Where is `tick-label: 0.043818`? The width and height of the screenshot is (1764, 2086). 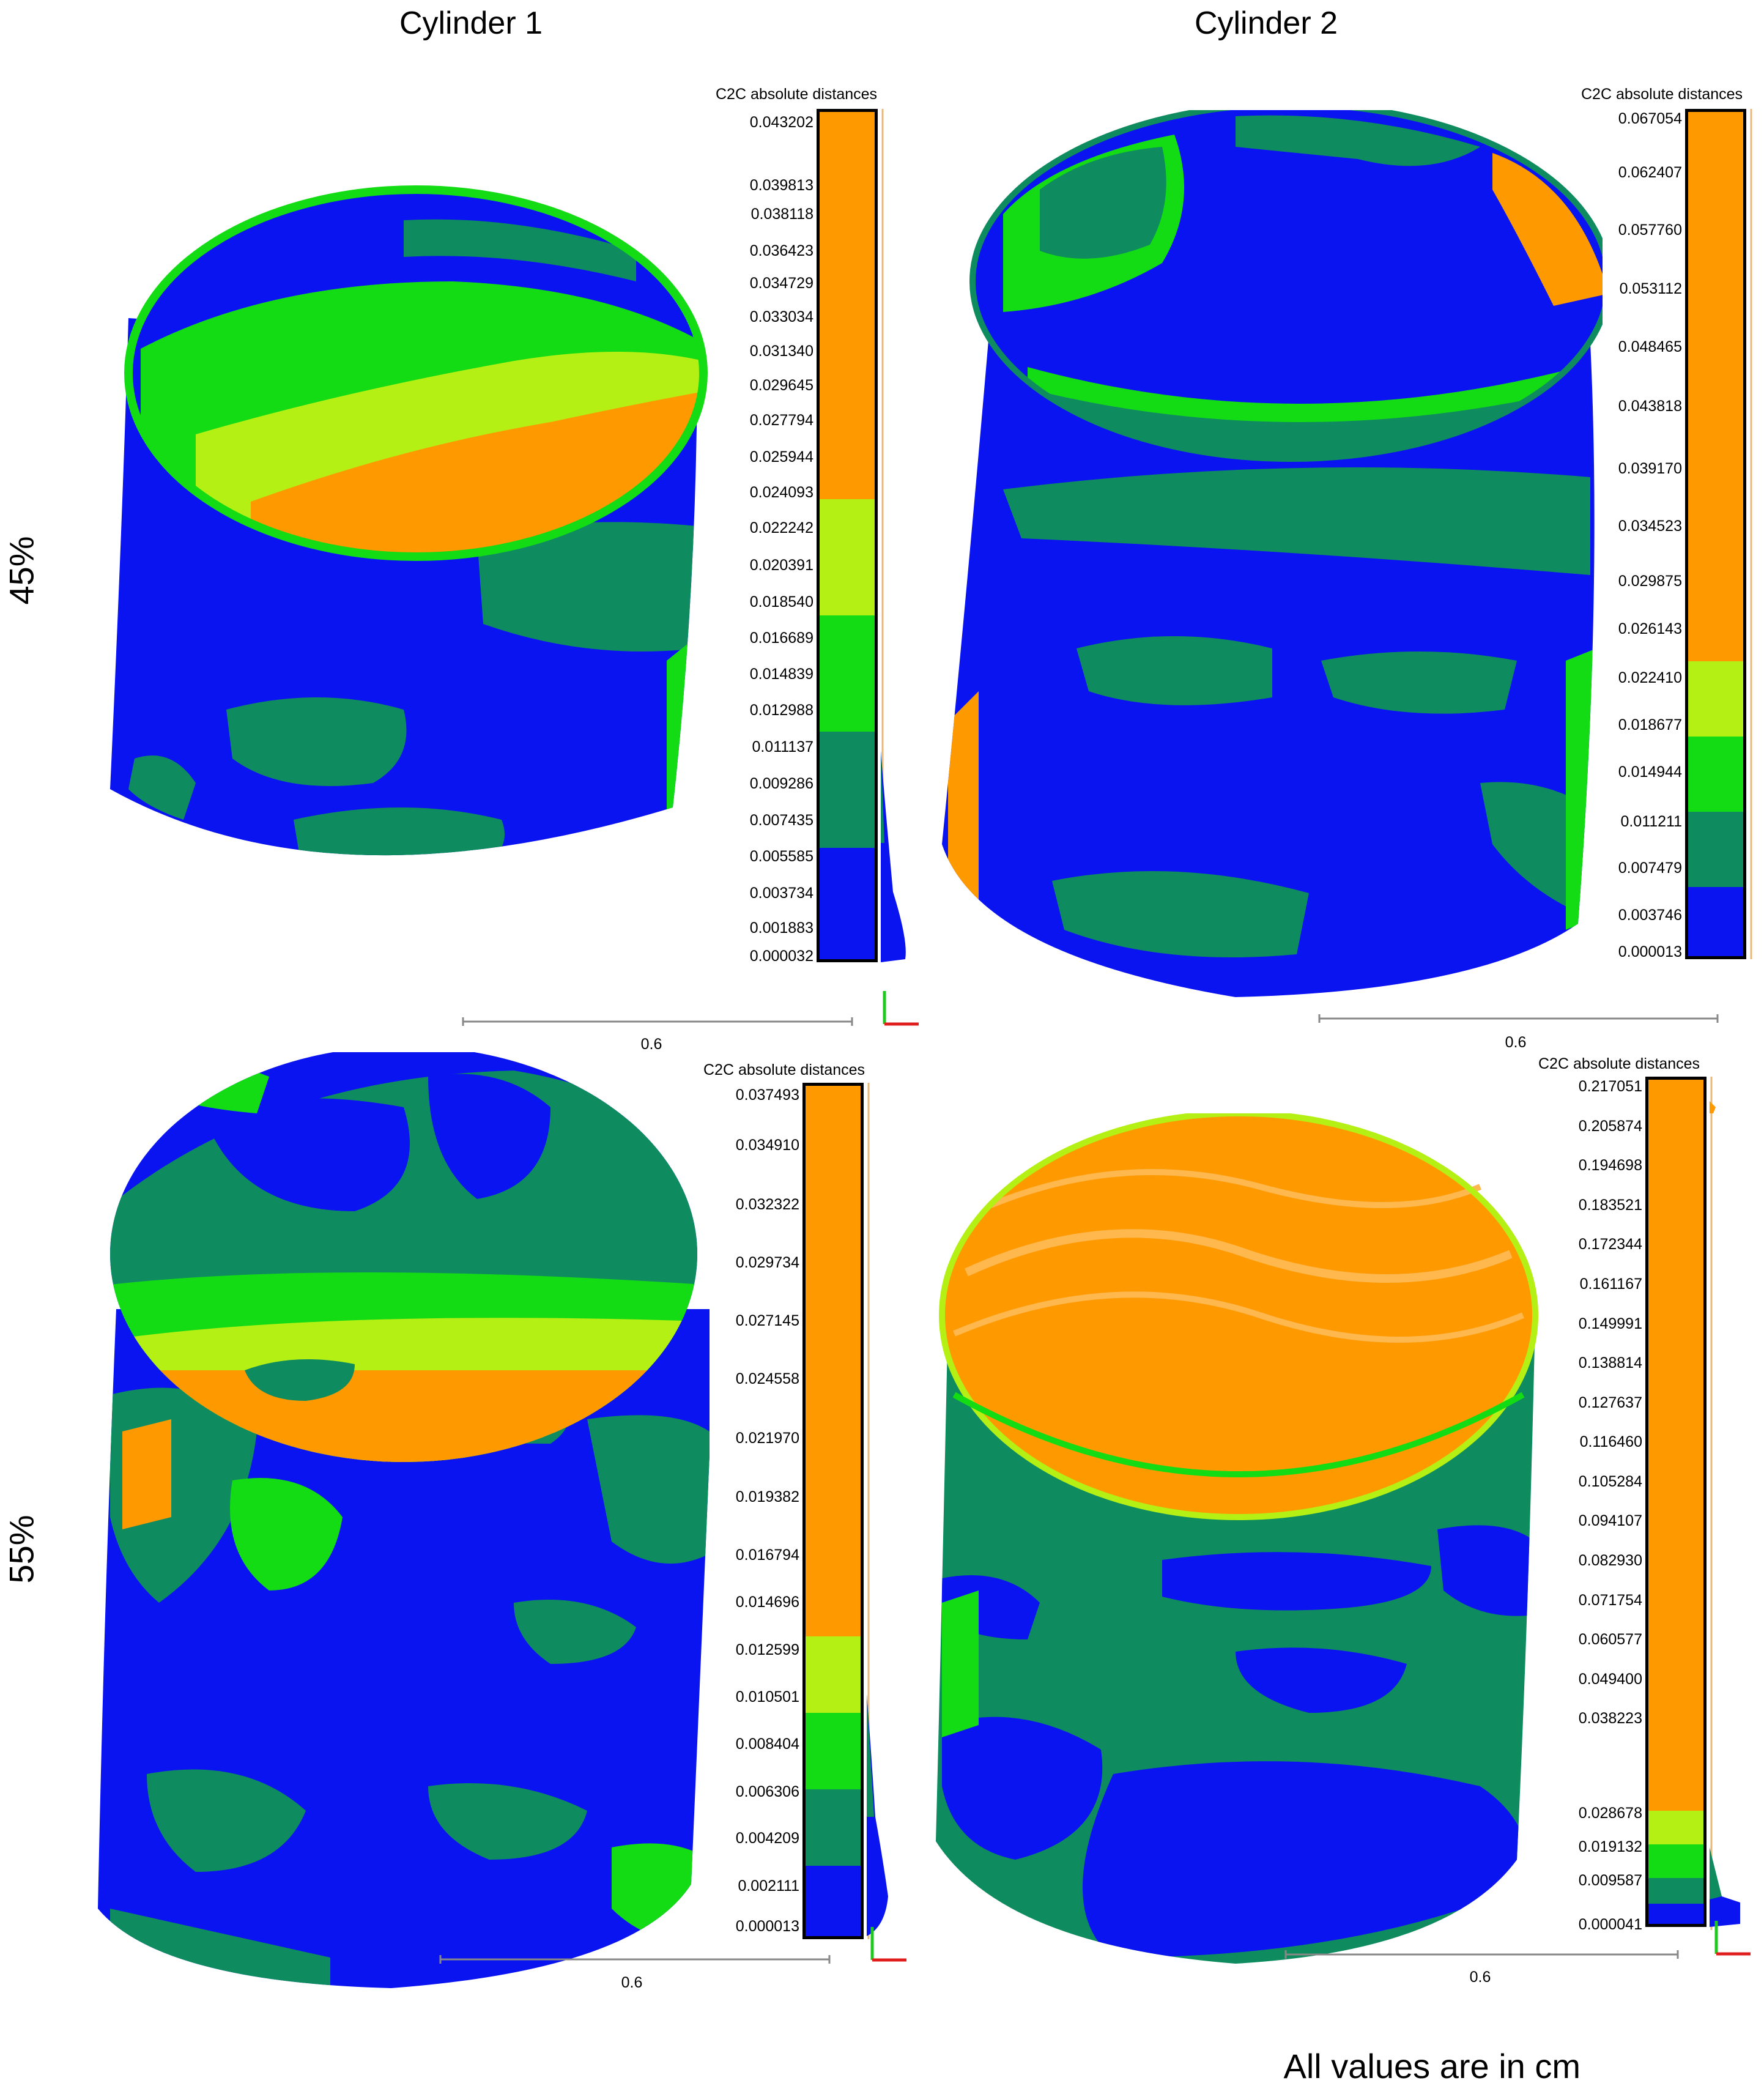 tick-label: 0.043818 is located at coordinates (1650, 406).